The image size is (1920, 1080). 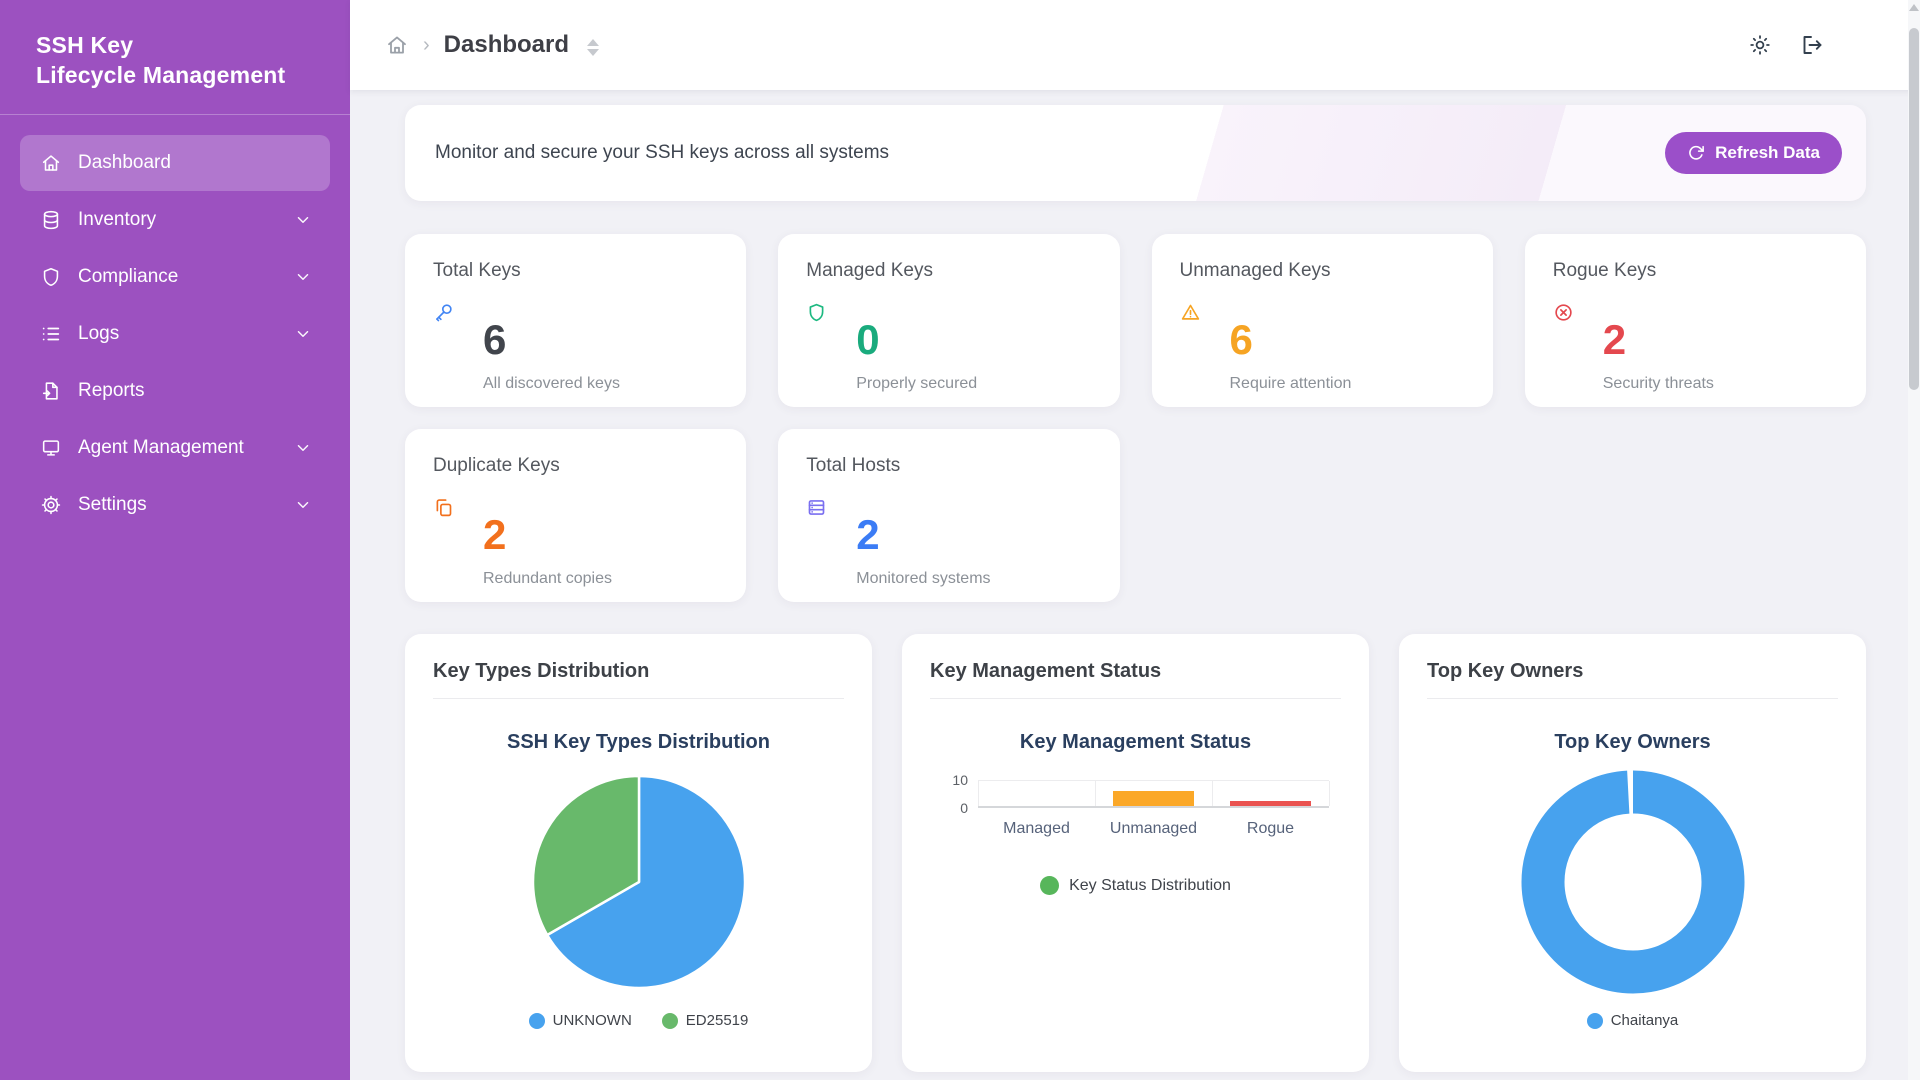 What do you see at coordinates (175, 505) in the screenshot?
I see `sidebar-item-settings: Settings` at bounding box center [175, 505].